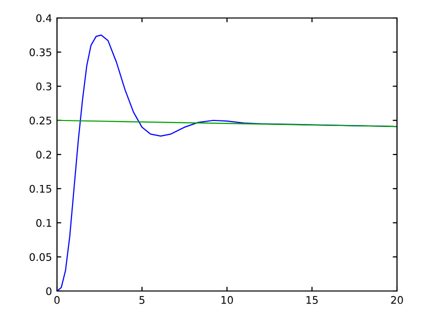 The width and height of the screenshot is (436, 328). I want to click on y-tick-label: 0.2, so click(44, 154).